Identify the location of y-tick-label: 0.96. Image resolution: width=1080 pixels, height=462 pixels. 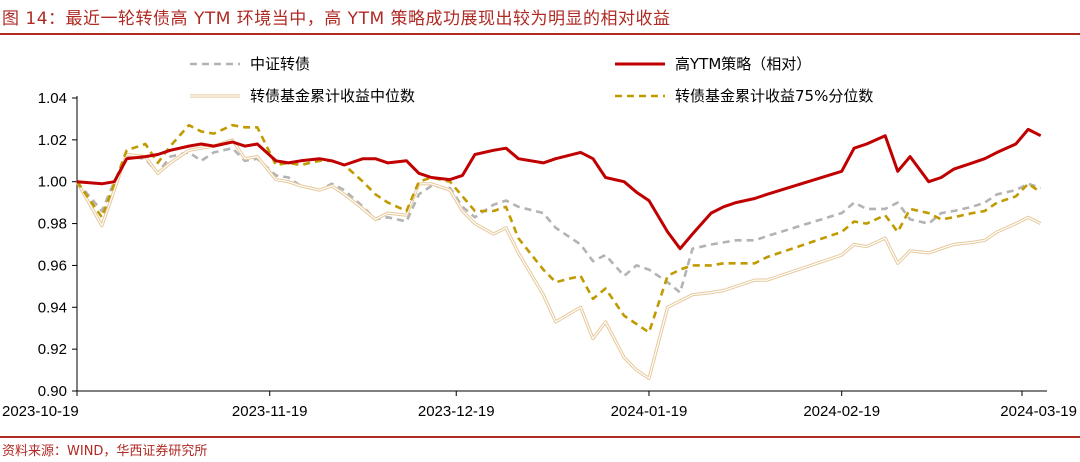
(52, 265).